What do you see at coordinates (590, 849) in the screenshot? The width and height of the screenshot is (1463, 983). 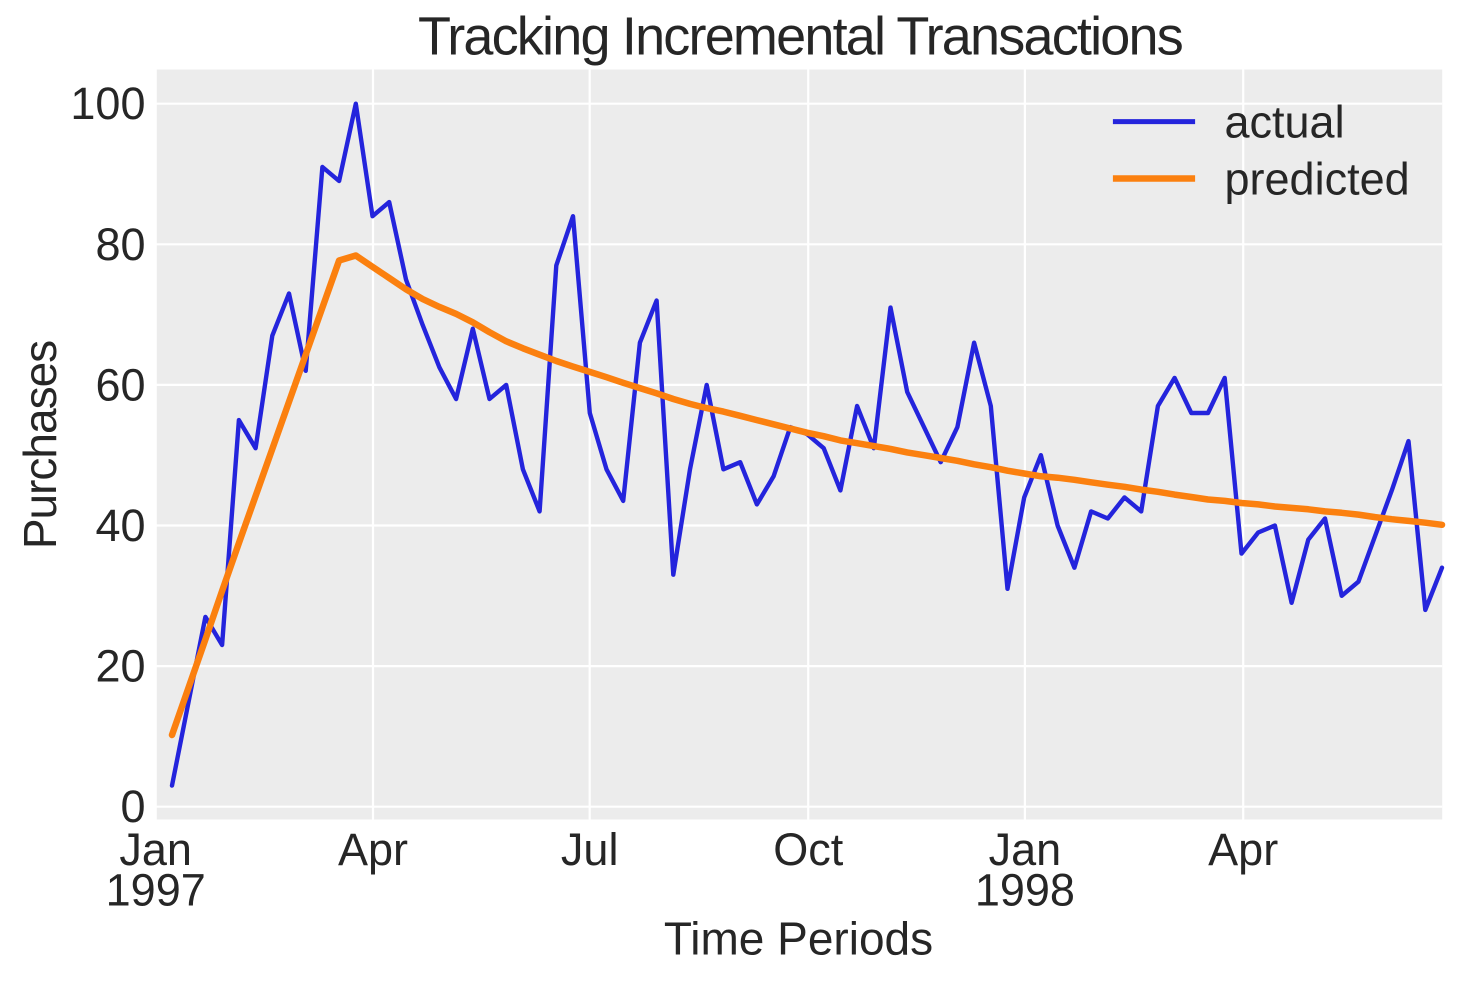 I see `svg-text: Jul` at bounding box center [590, 849].